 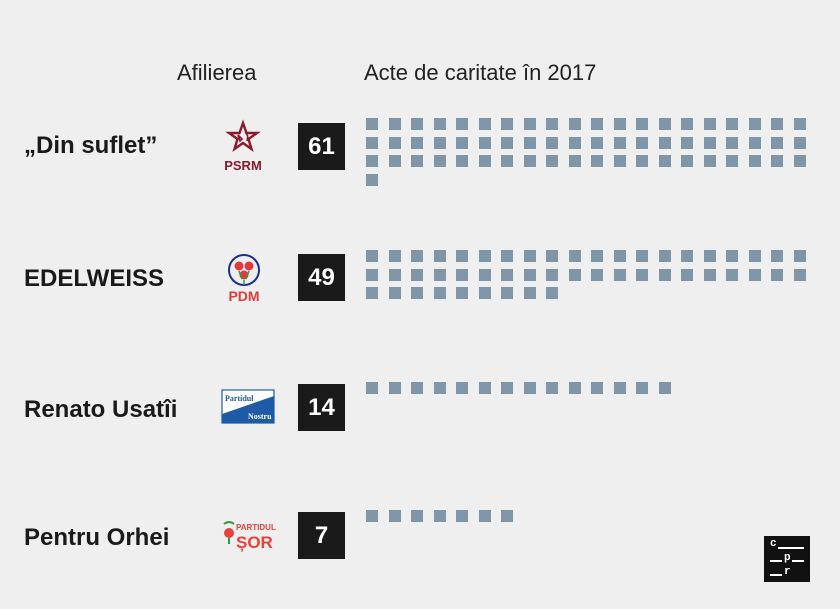 What do you see at coordinates (321, 277) in the screenshot?
I see `count-badge: 49` at bounding box center [321, 277].